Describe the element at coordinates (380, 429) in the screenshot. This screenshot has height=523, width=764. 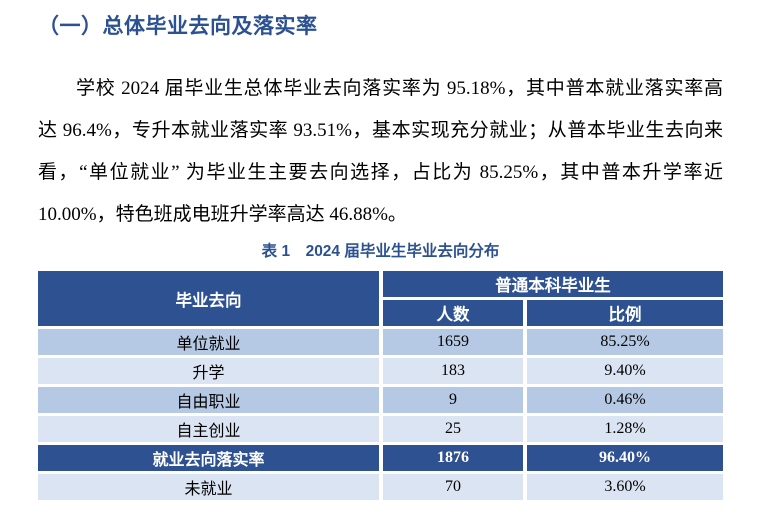
I see `table-row: 自主创业 25 1.28%` at that location.